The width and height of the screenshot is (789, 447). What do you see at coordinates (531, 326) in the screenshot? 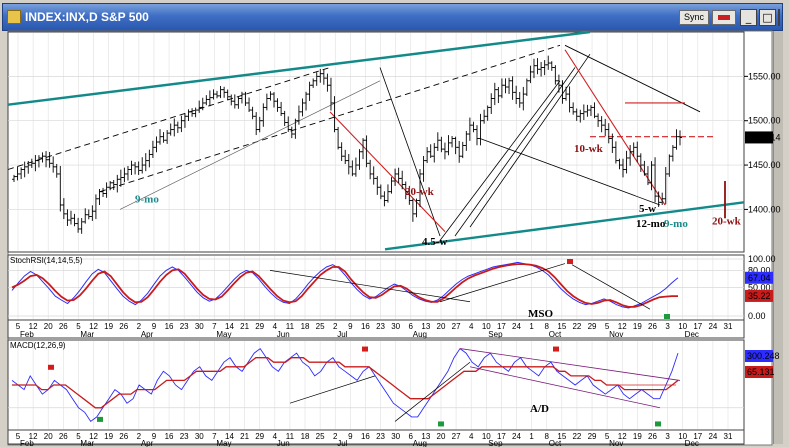
I see `date-tick-label: 1` at bounding box center [531, 326].